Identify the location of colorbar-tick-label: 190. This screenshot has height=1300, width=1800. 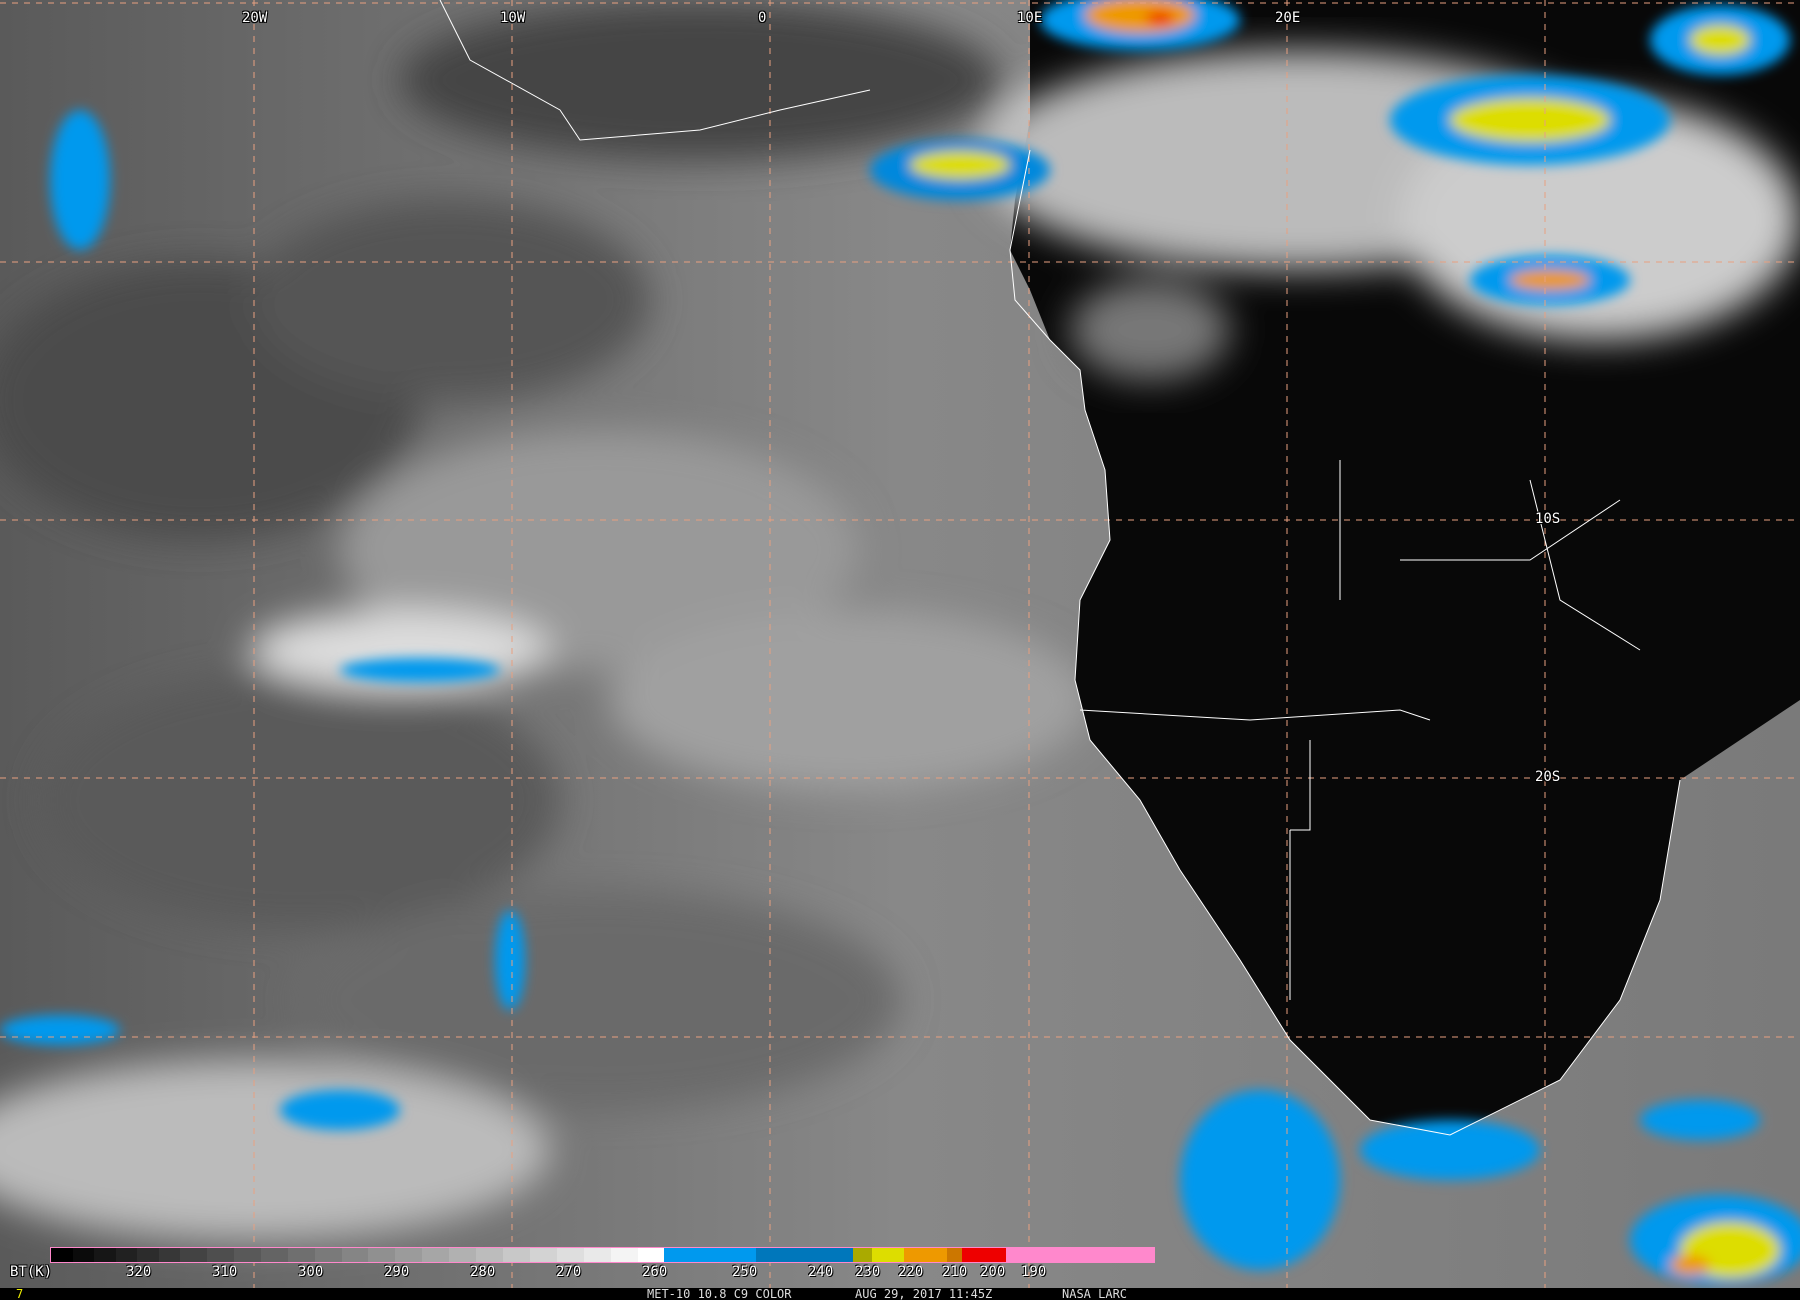
(1034, 1272).